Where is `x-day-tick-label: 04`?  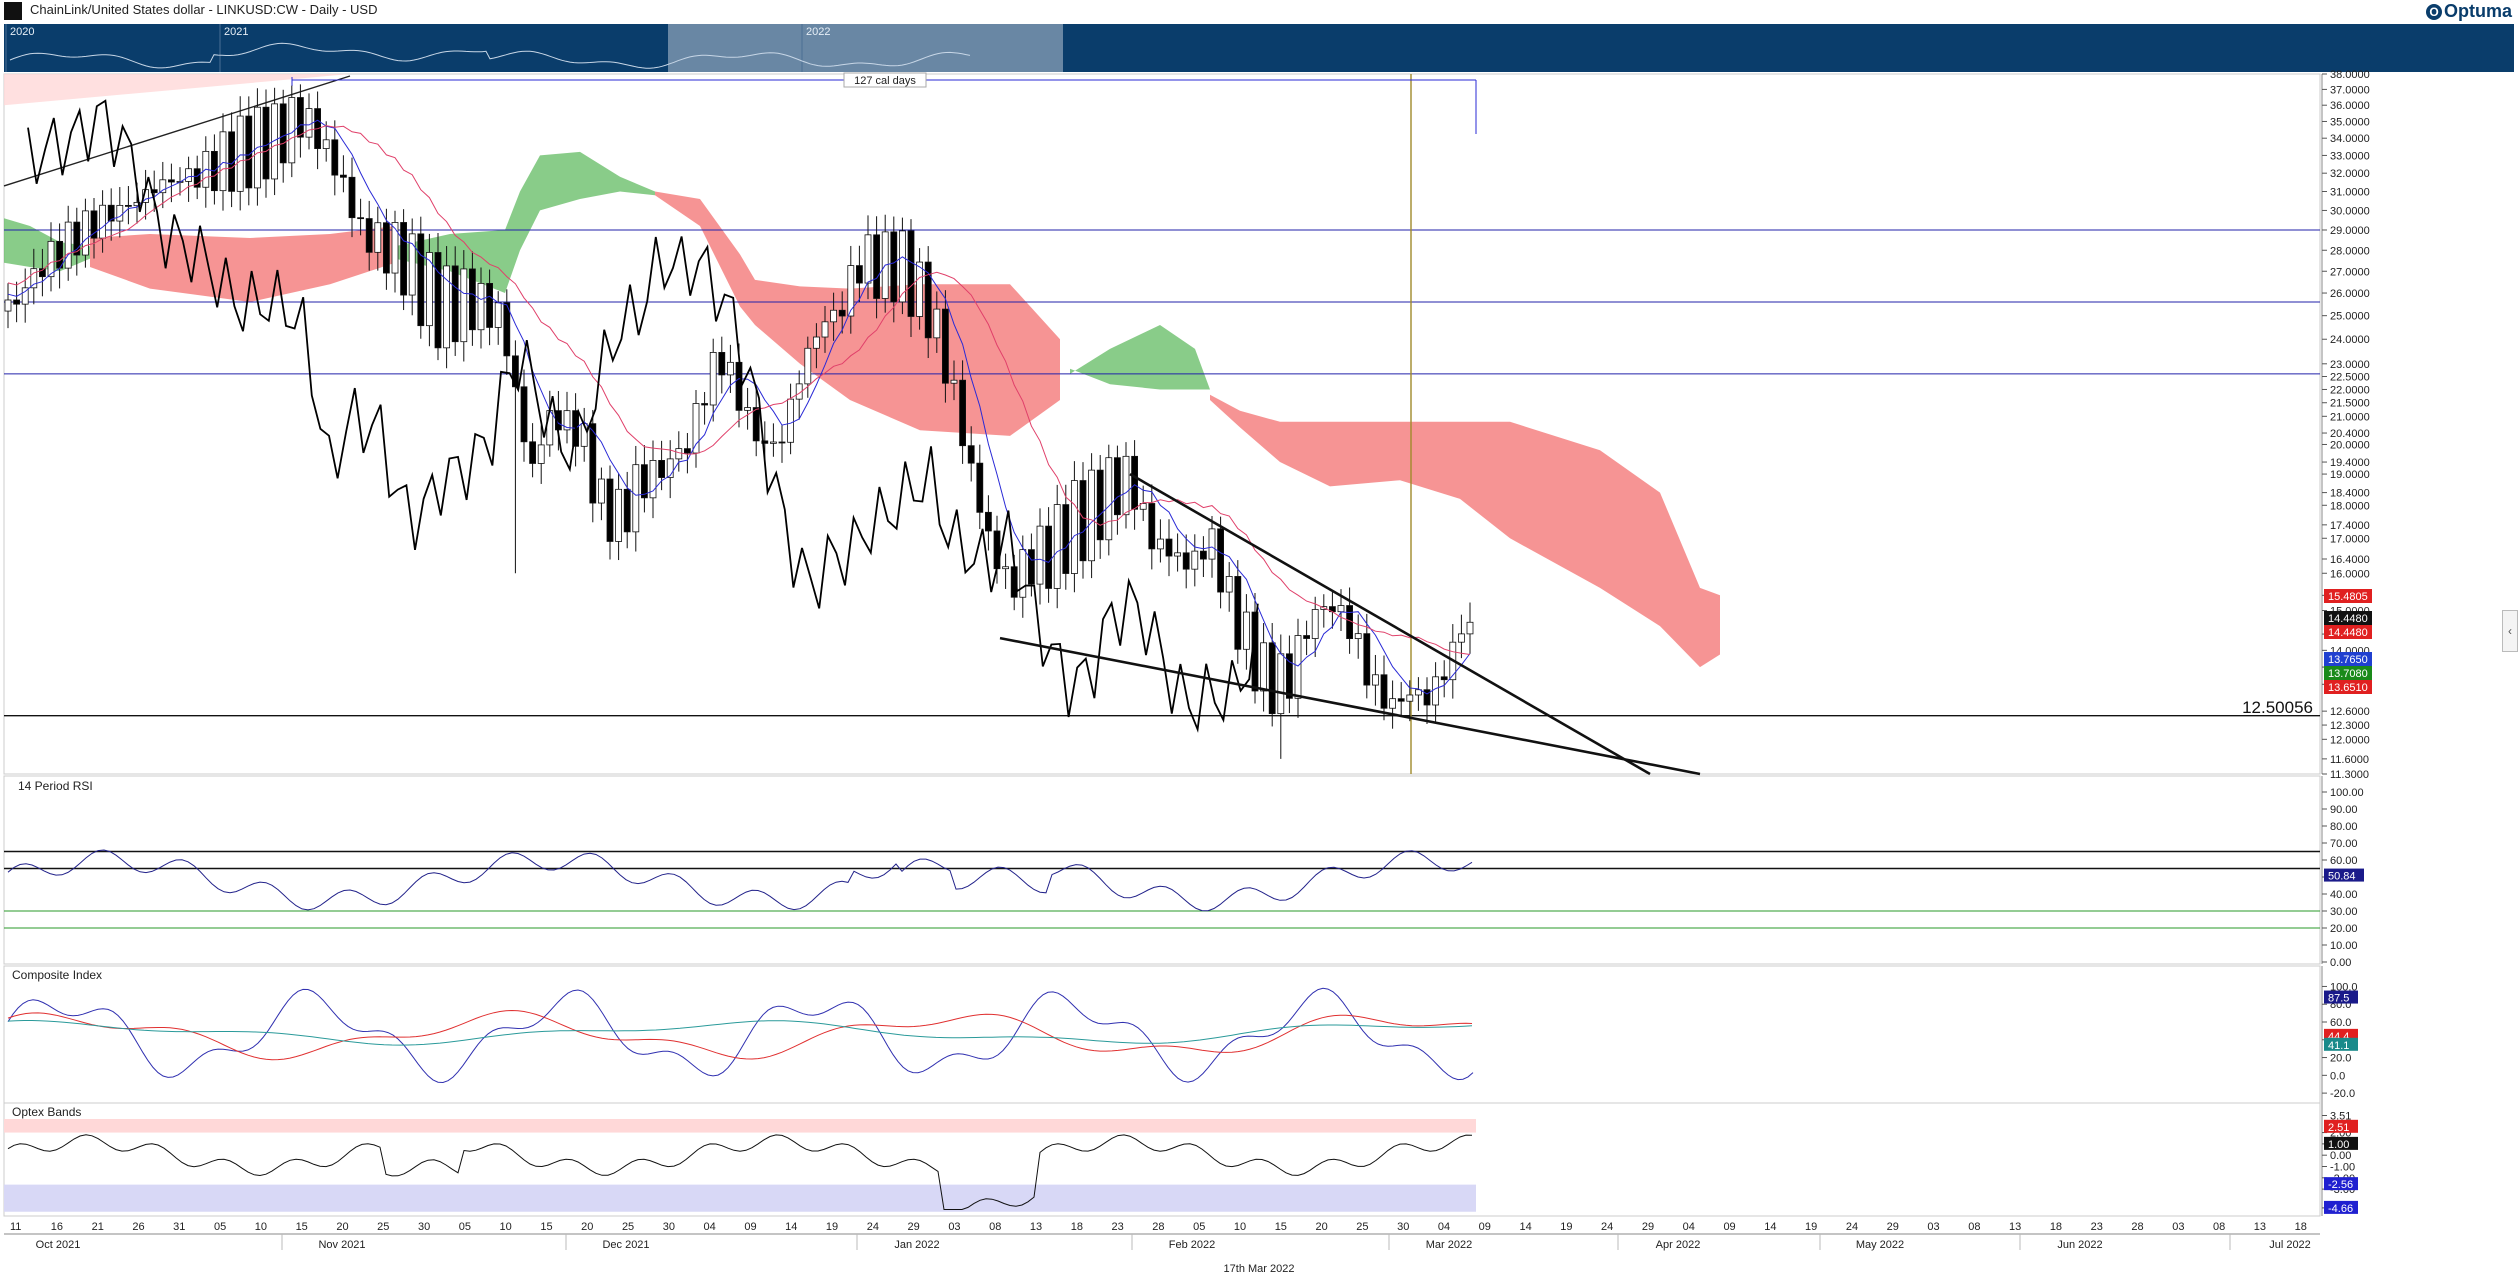 x-day-tick-label: 04 is located at coordinates (1444, 1227).